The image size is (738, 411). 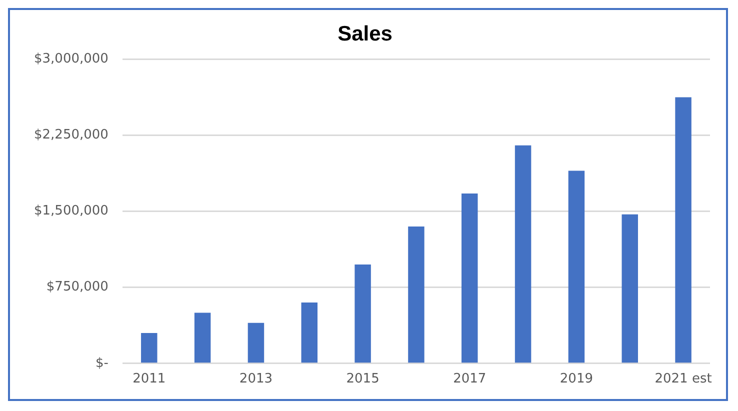 What do you see at coordinates (71, 59) in the screenshot?
I see `y-tick-label: $3,000,000` at bounding box center [71, 59].